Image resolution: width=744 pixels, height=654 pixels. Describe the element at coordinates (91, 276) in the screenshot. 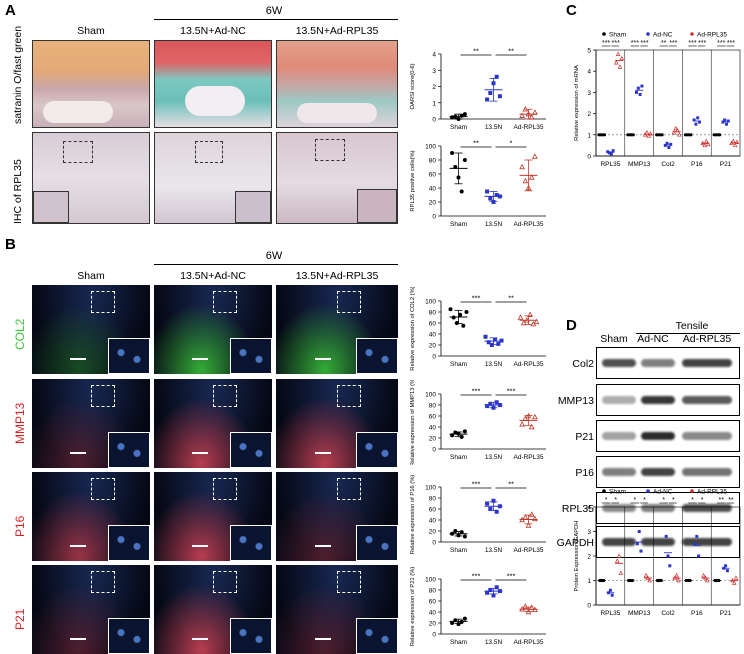

I see `panel-b-col-sham: Sham` at that location.